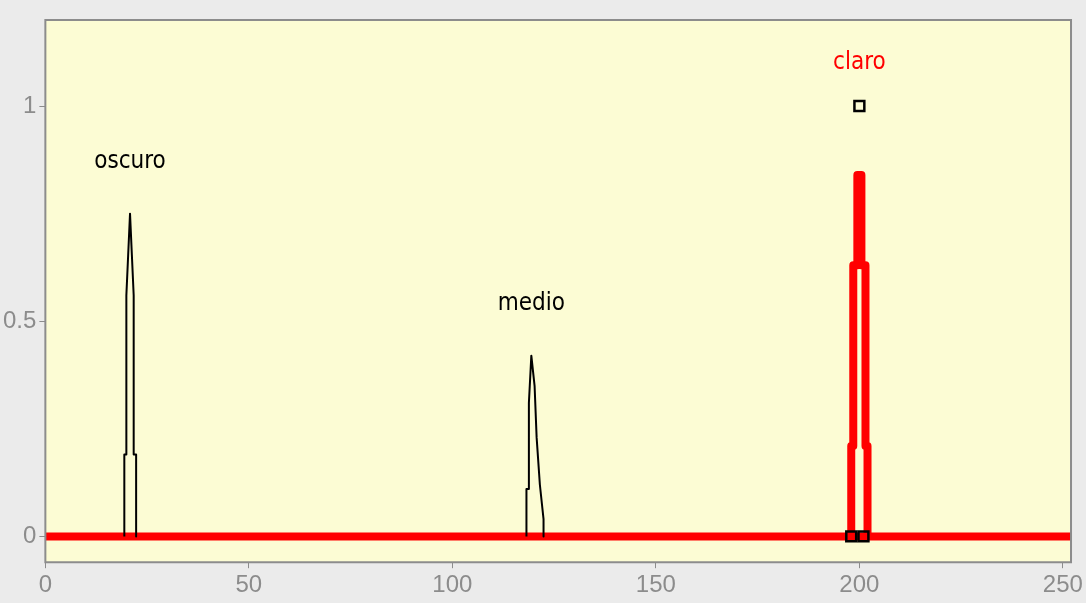 The width and height of the screenshot is (1086, 603). Describe the element at coordinates (30, 535) in the screenshot. I see `y-tick-label: 0` at that location.